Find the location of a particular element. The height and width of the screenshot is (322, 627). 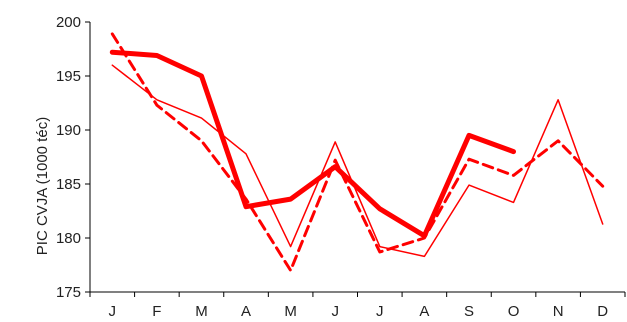

y-tick-label: 180 is located at coordinates (68, 238).